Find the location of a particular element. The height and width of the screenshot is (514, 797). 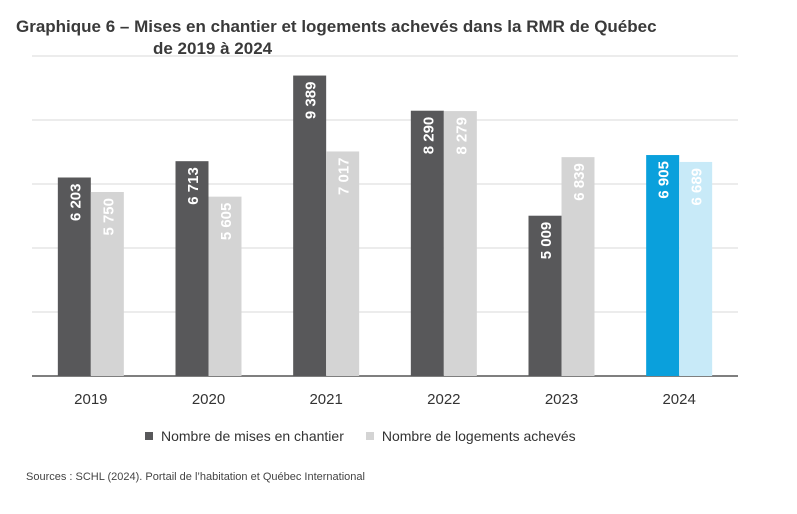

bar-completed-2021 is located at coordinates (343, 263).